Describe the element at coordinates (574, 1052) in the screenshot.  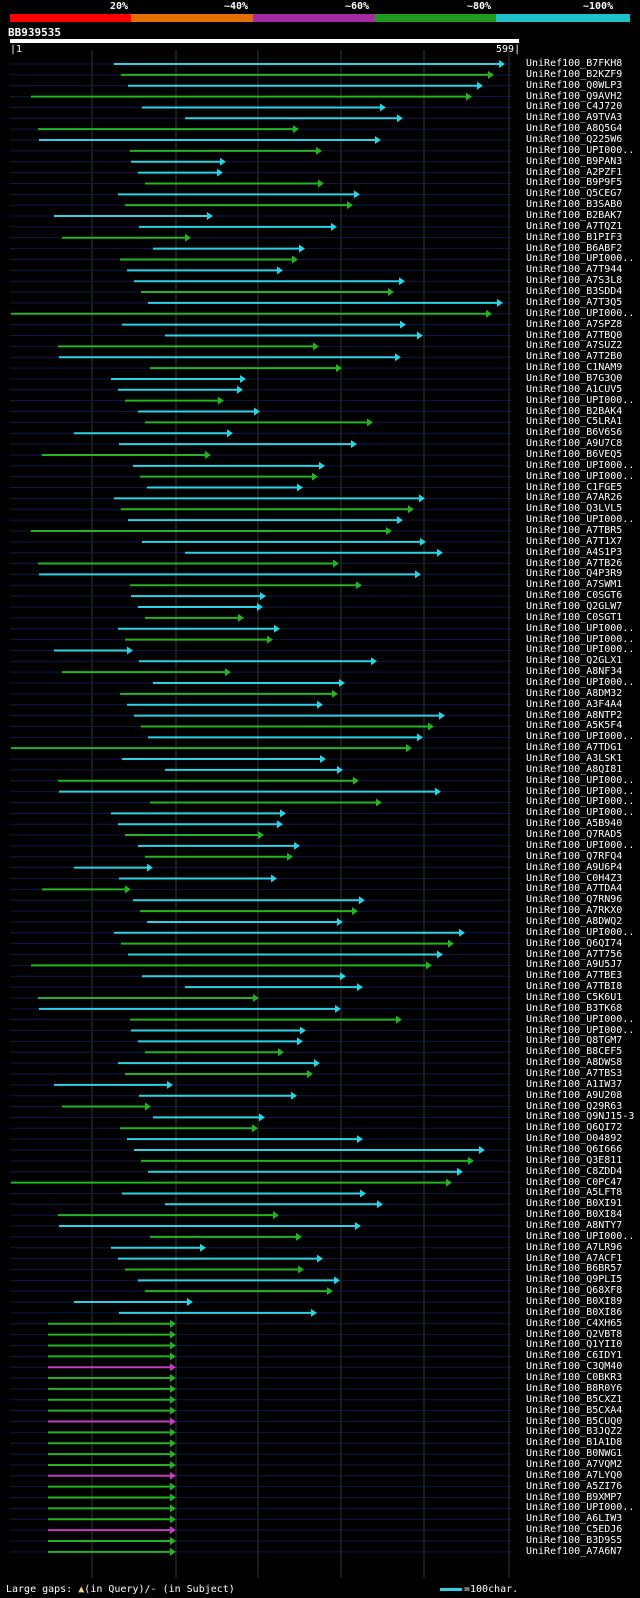
I see `hit-label: UniRef100_B8CEF5` at that location.